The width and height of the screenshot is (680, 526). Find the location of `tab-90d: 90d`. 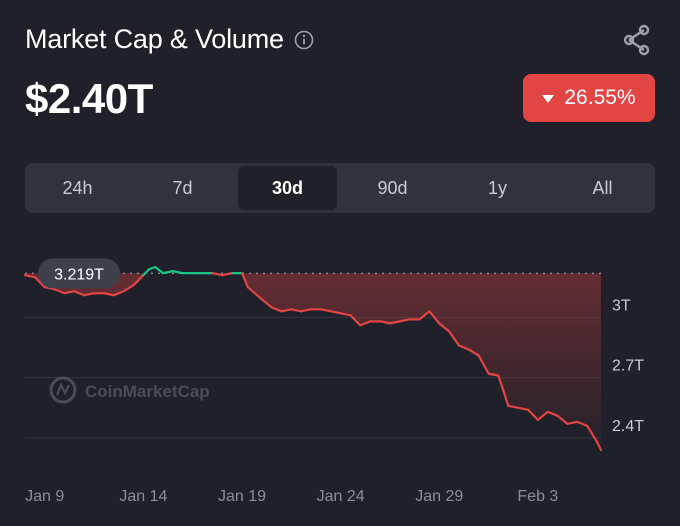

tab-90d: 90d is located at coordinates (392, 188).